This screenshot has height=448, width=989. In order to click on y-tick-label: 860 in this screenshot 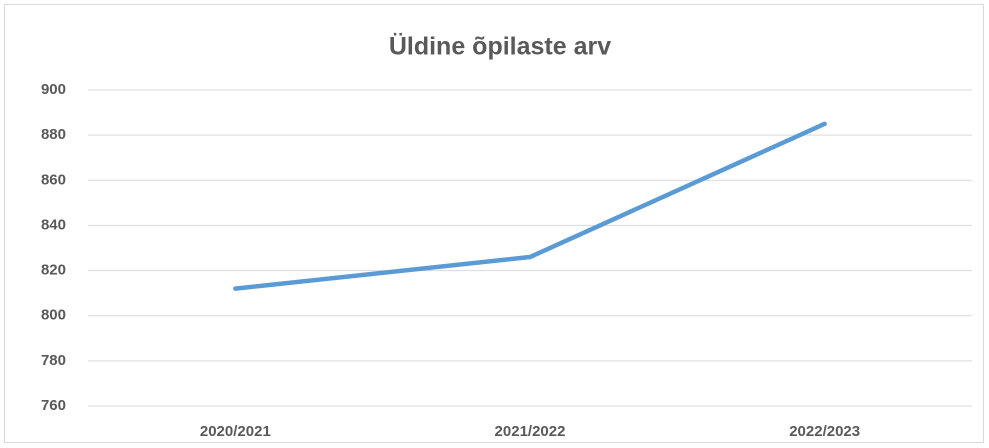, I will do `click(53, 179)`.